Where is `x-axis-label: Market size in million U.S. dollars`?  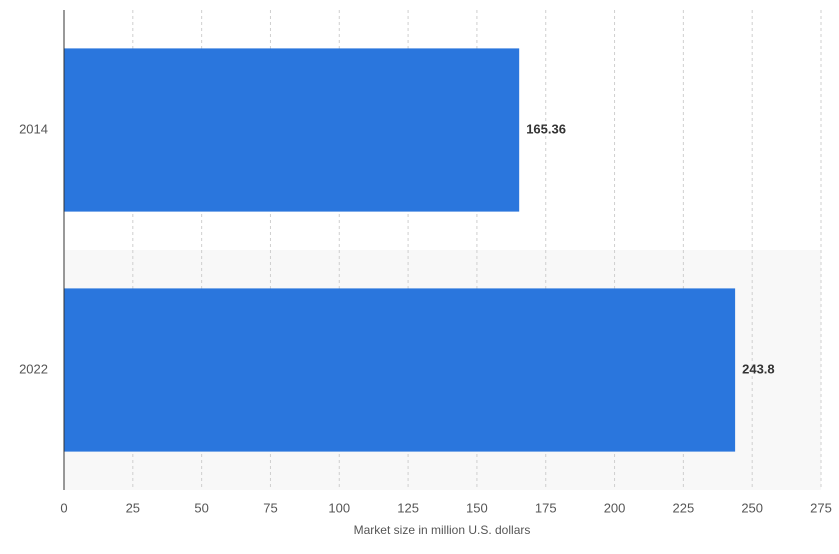 x-axis-label: Market size in million U.S. dollars is located at coordinates (442, 530).